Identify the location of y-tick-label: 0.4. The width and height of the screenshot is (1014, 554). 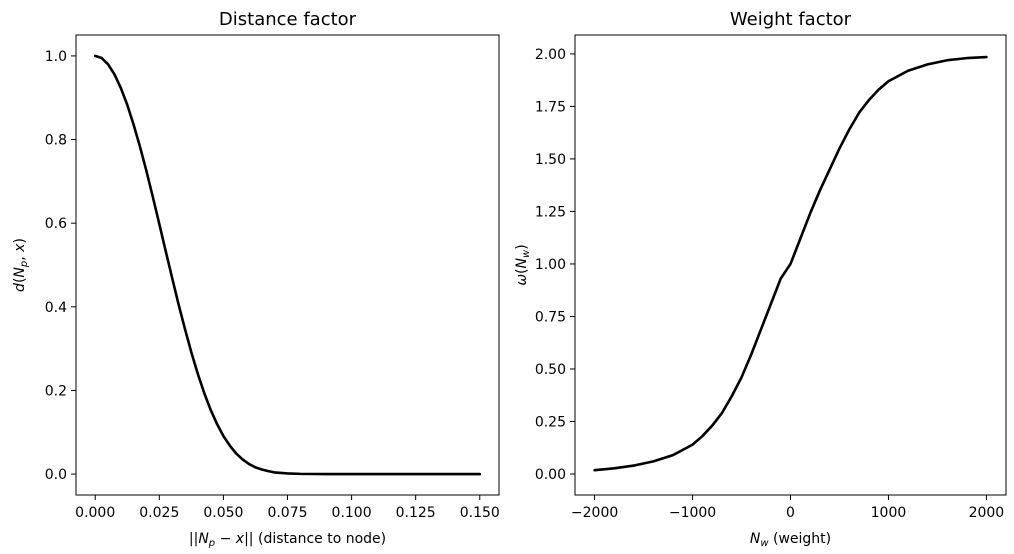
(56, 308).